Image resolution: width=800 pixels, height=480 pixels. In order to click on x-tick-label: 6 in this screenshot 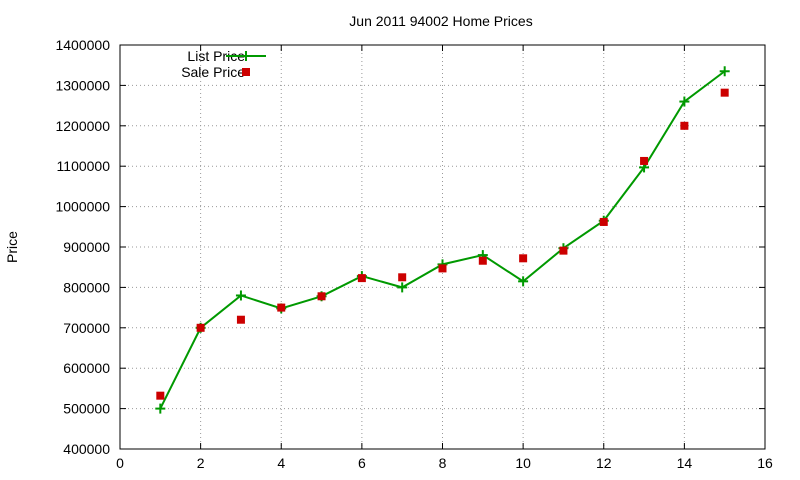, I will do `click(362, 463)`.